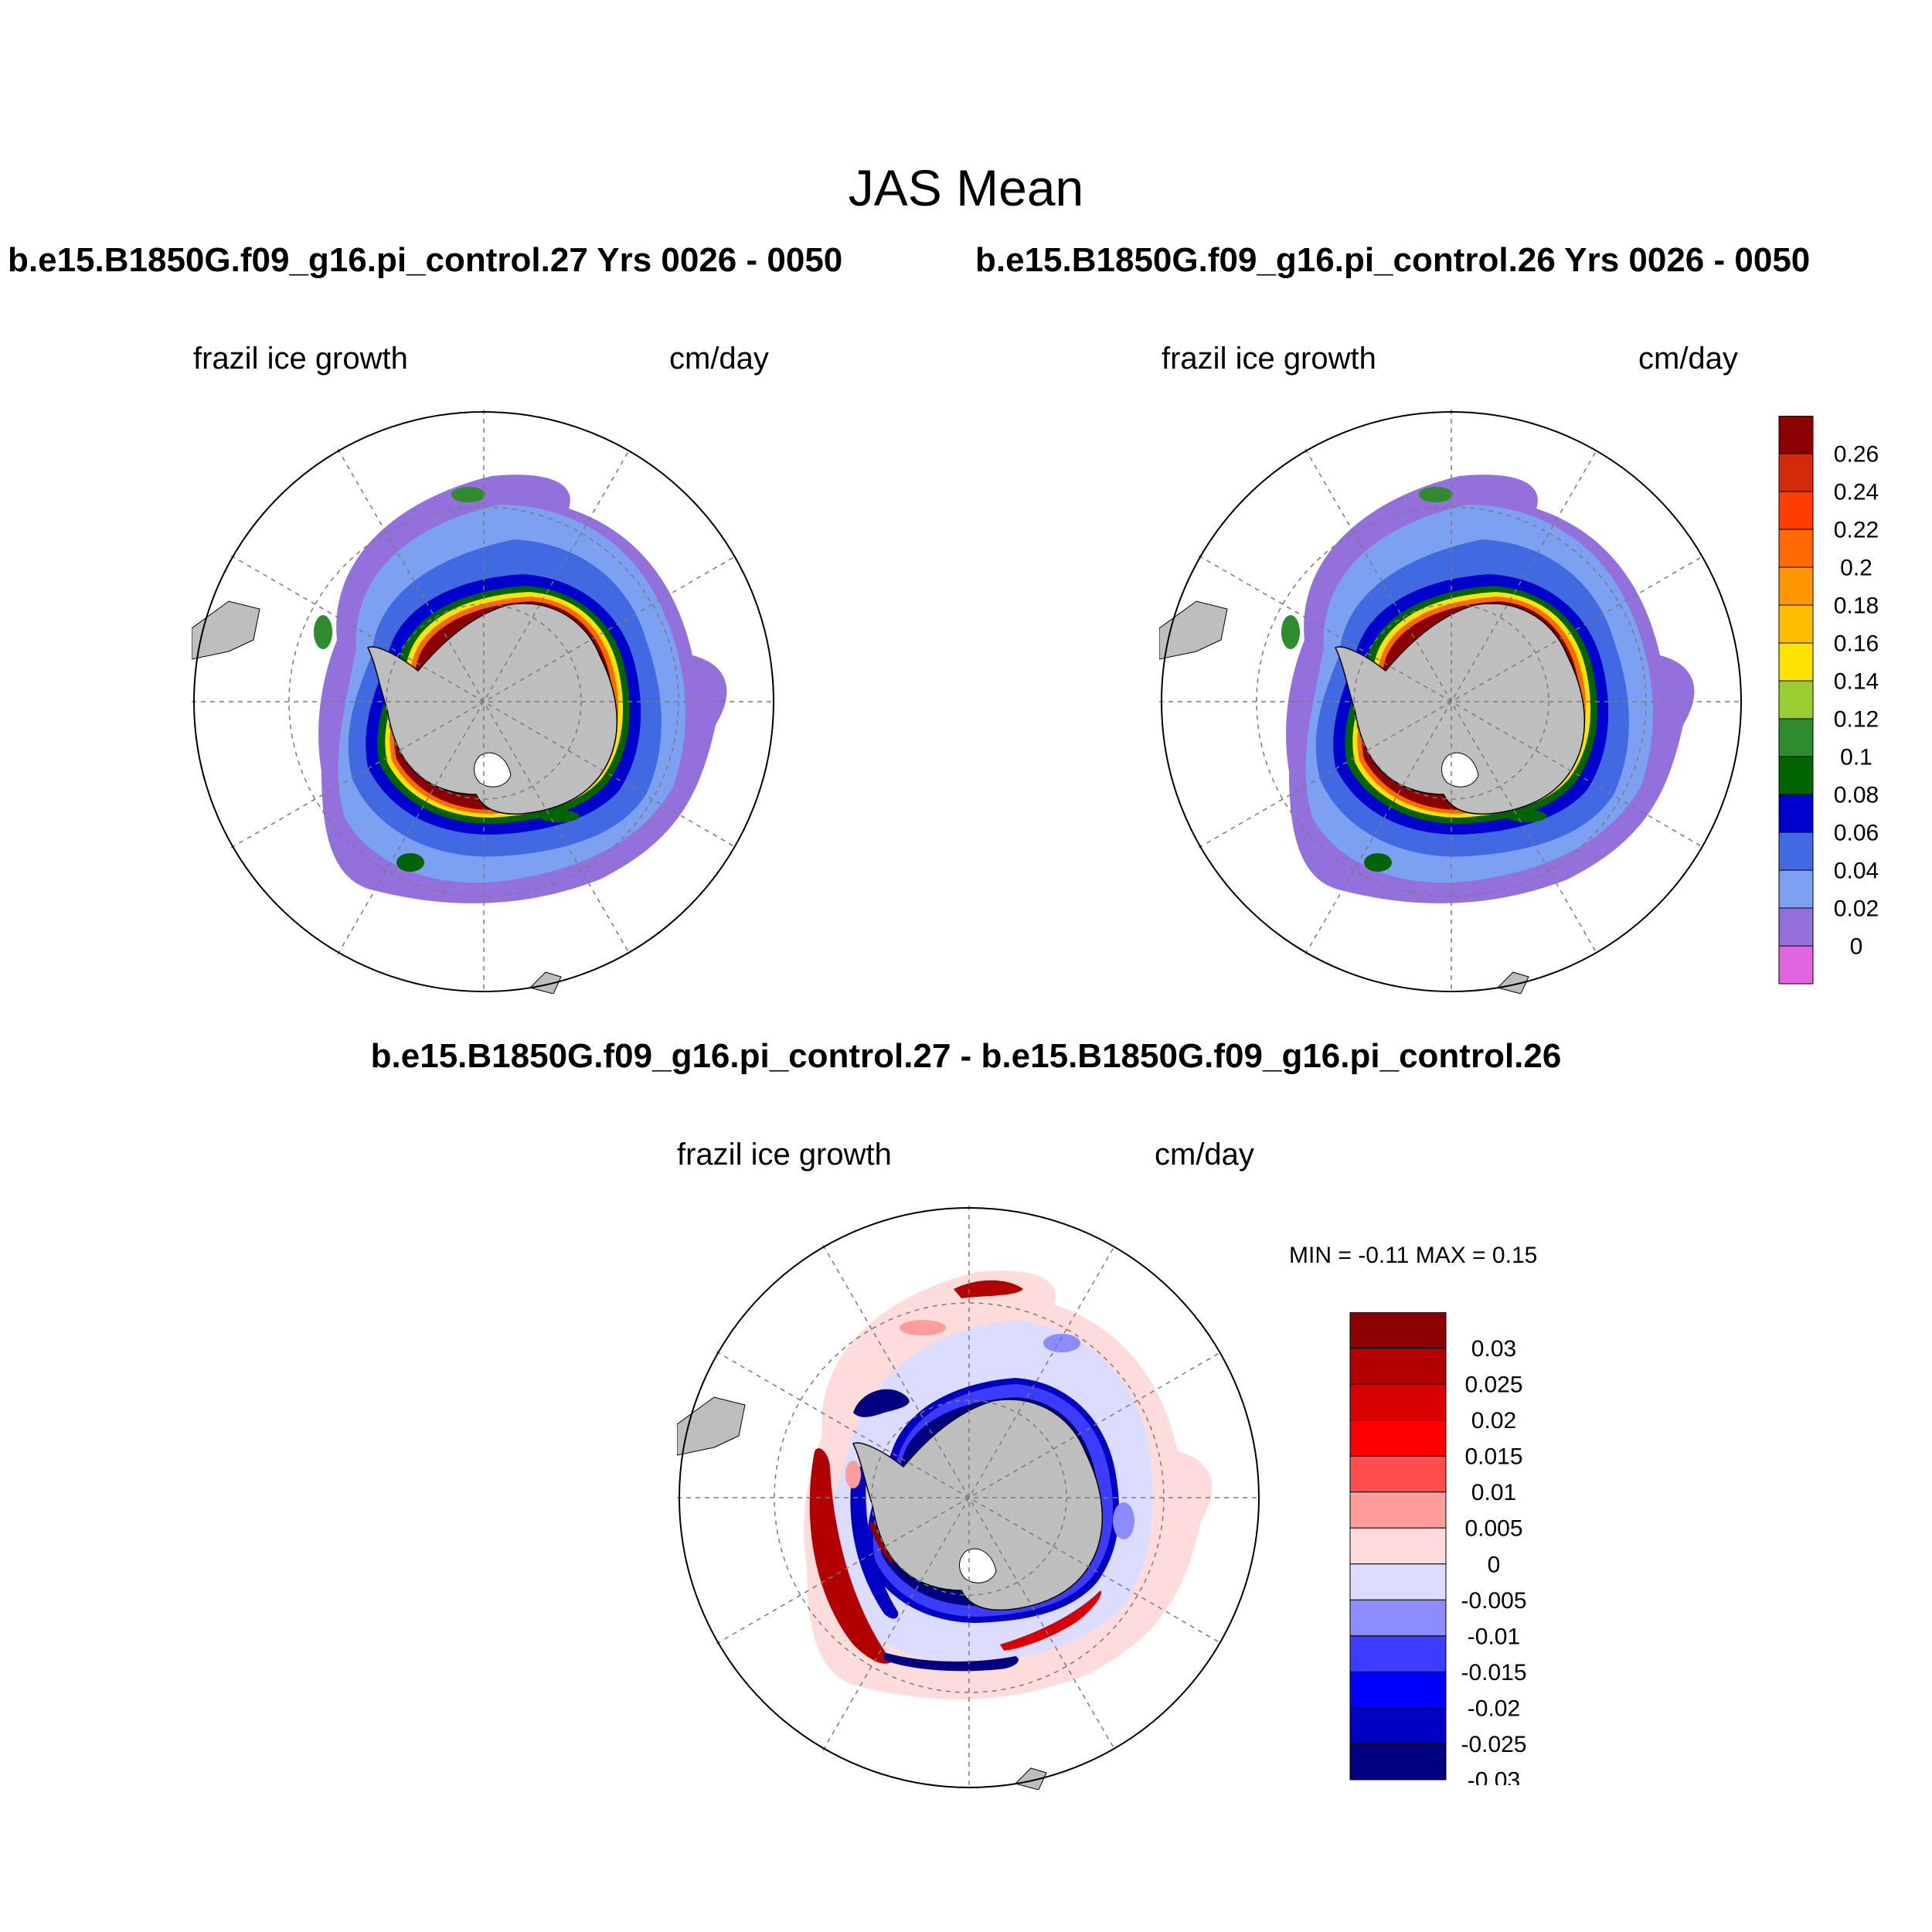  I want to click on panel1-units-label: cm/day, so click(719, 359).